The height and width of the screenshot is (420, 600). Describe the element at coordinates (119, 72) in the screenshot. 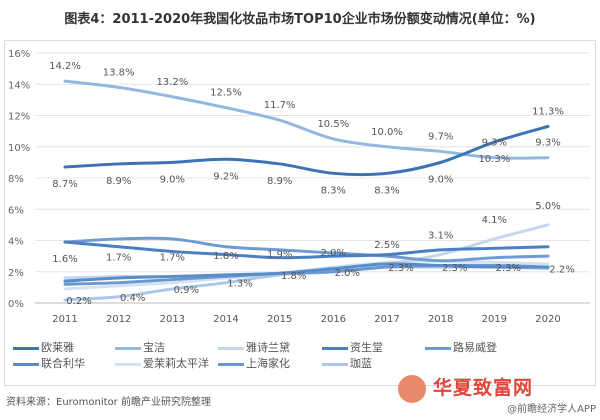

I see `data-label: 13.8%` at that location.